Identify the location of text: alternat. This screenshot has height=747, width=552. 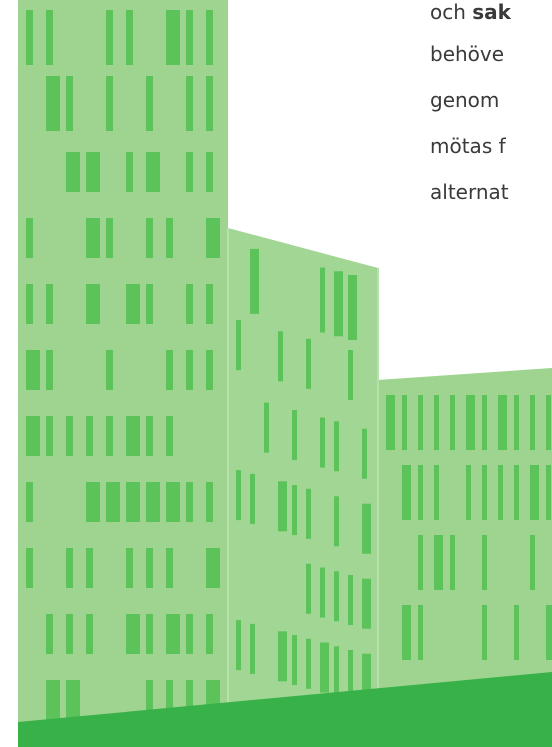
(469, 192).